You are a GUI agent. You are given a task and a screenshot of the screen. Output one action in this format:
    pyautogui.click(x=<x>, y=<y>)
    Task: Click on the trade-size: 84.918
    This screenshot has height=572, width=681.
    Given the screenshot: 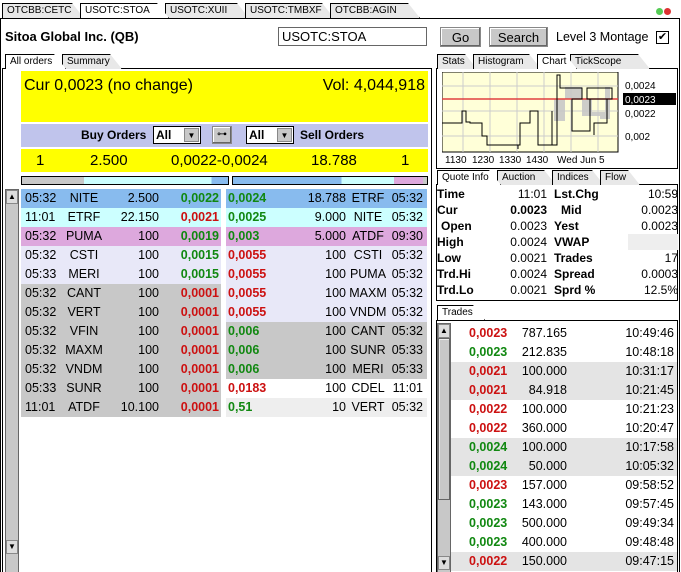 What is the action you would take?
    pyautogui.click(x=547, y=390)
    